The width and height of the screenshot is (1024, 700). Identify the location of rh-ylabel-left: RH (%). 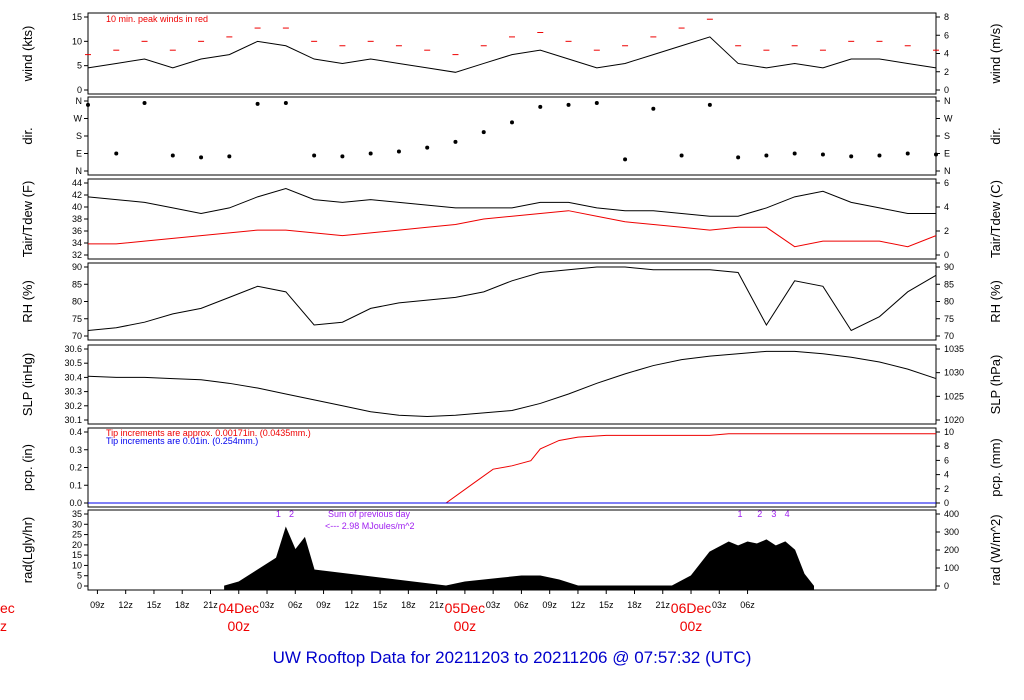
(27, 301).